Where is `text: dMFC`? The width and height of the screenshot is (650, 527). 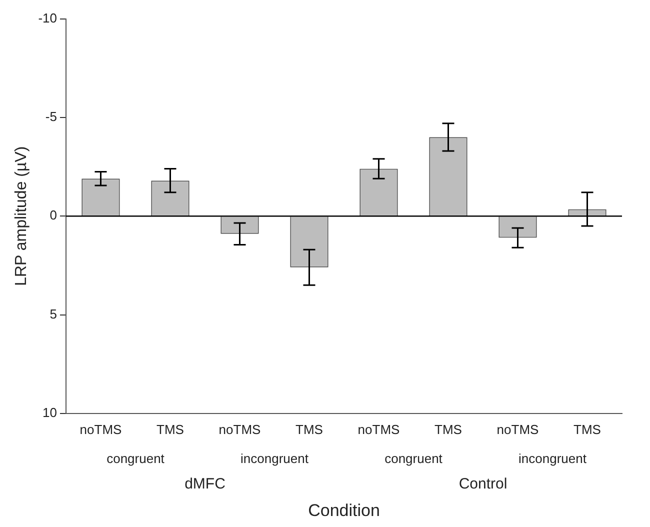
text: dMFC is located at coordinates (205, 484).